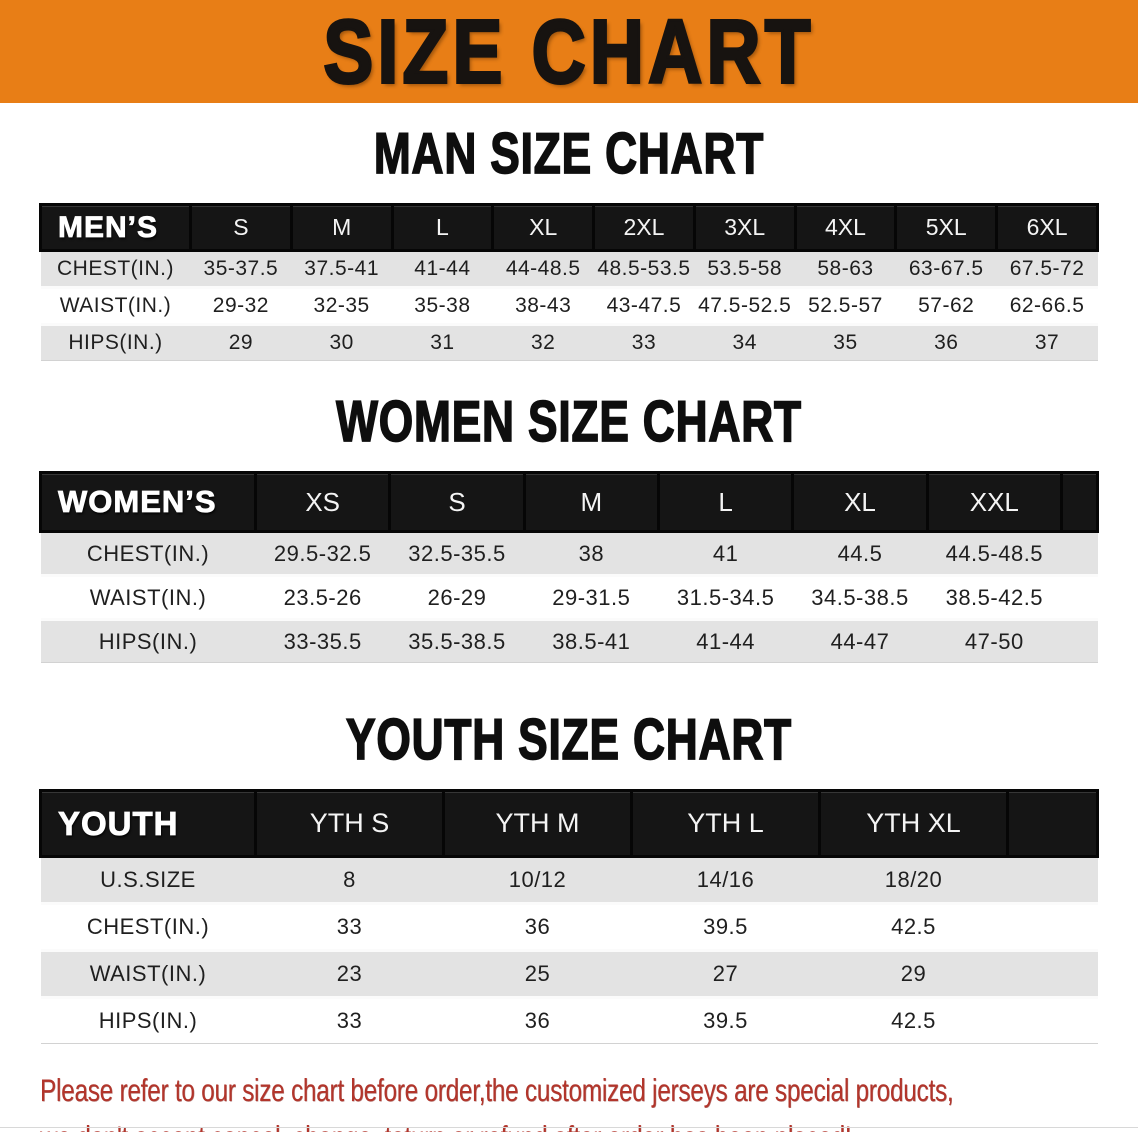  I want to click on men-section-title: MAN SIZE CHART, so click(569, 154).